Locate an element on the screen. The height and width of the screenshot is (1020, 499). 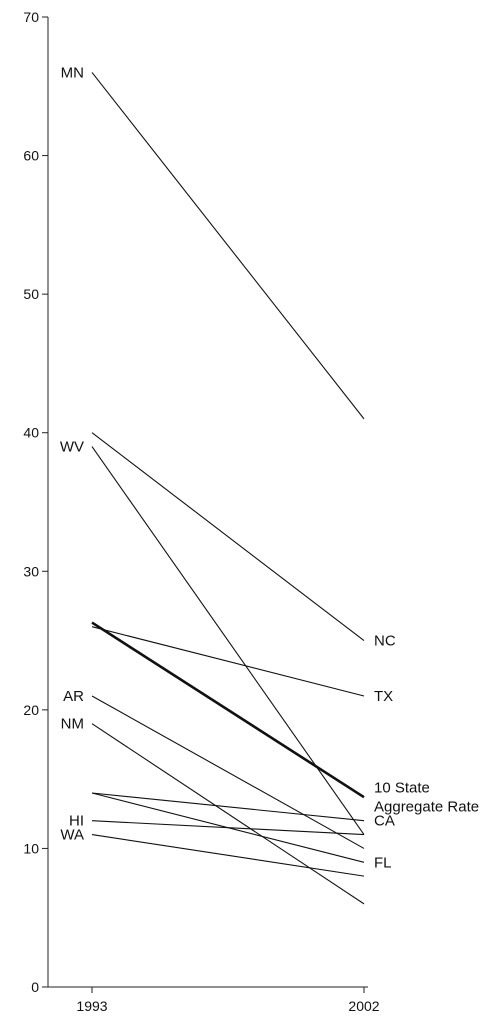
x-tick-label: 1993 is located at coordinates (91, 1006).